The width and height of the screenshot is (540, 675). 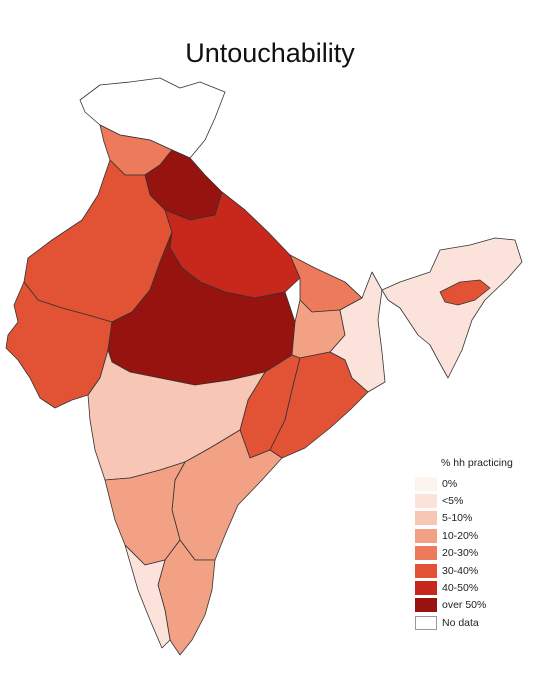 I want to click on legend-entry: 40-50%, so click(x=464, y=587).